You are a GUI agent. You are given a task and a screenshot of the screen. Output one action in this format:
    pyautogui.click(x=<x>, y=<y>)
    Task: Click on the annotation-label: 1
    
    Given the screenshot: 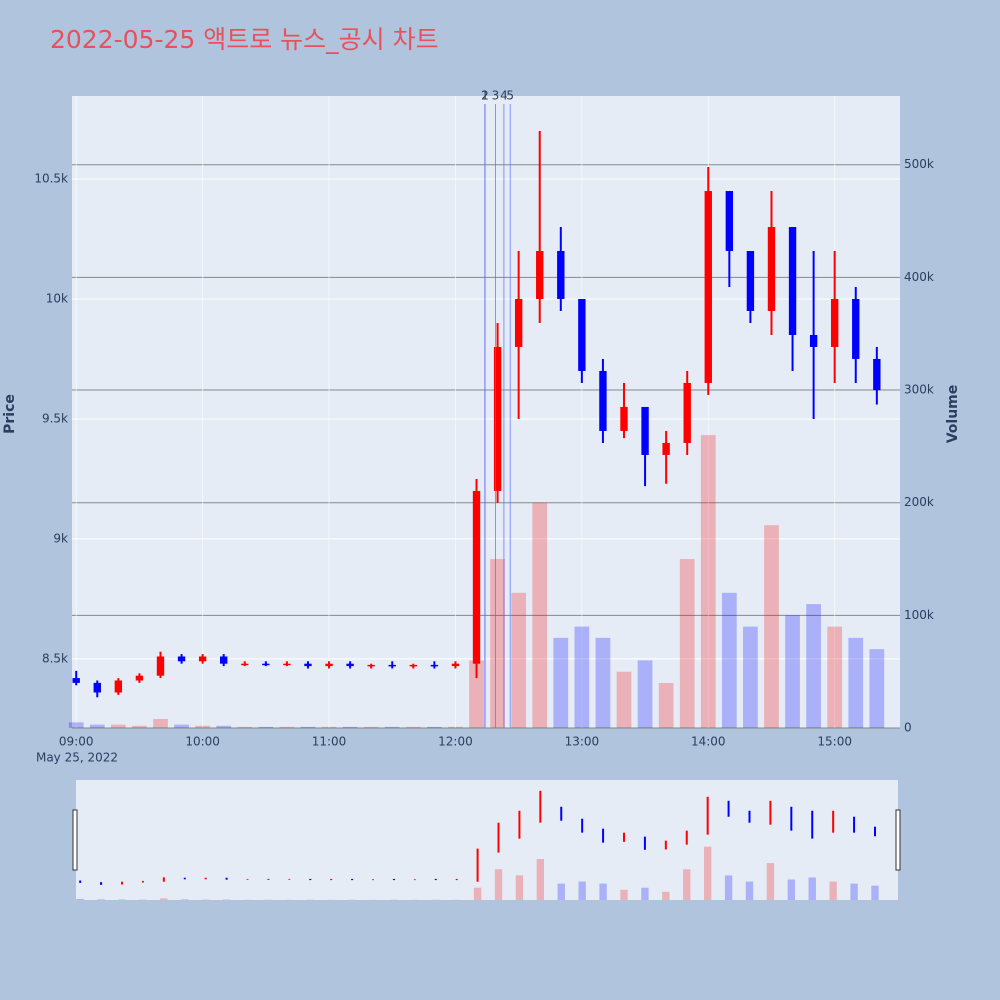 What is the action you would take?
    pyautogui.click(x=485, y=96)
    